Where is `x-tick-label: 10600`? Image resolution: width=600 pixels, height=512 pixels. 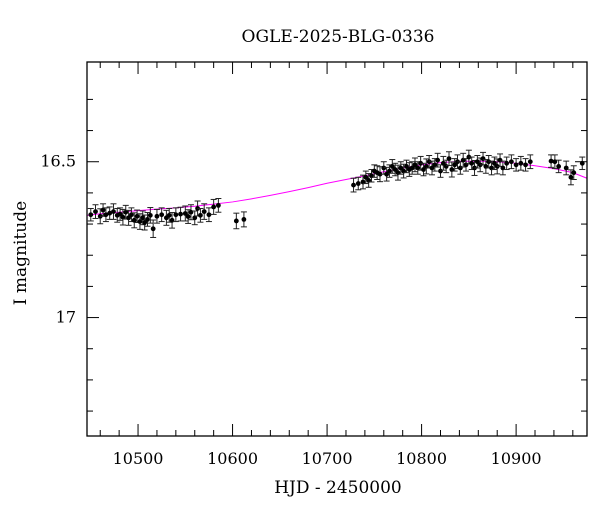 x-tick-label: 10600 is located at coordinates (232, 458).